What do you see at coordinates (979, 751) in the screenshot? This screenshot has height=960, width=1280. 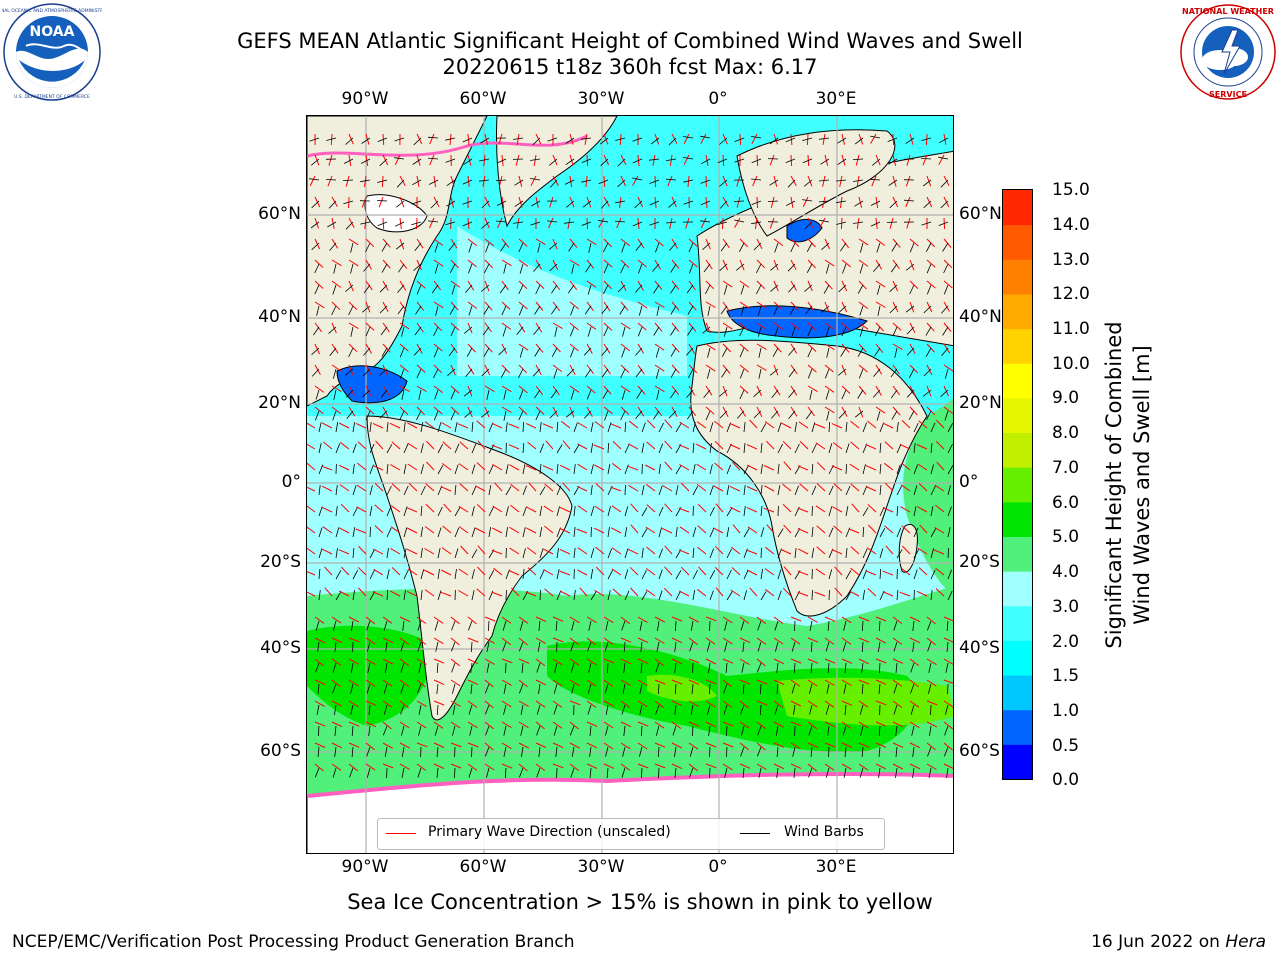 I see `lat-label-right: 60°S` at bounding box center [979, 751].